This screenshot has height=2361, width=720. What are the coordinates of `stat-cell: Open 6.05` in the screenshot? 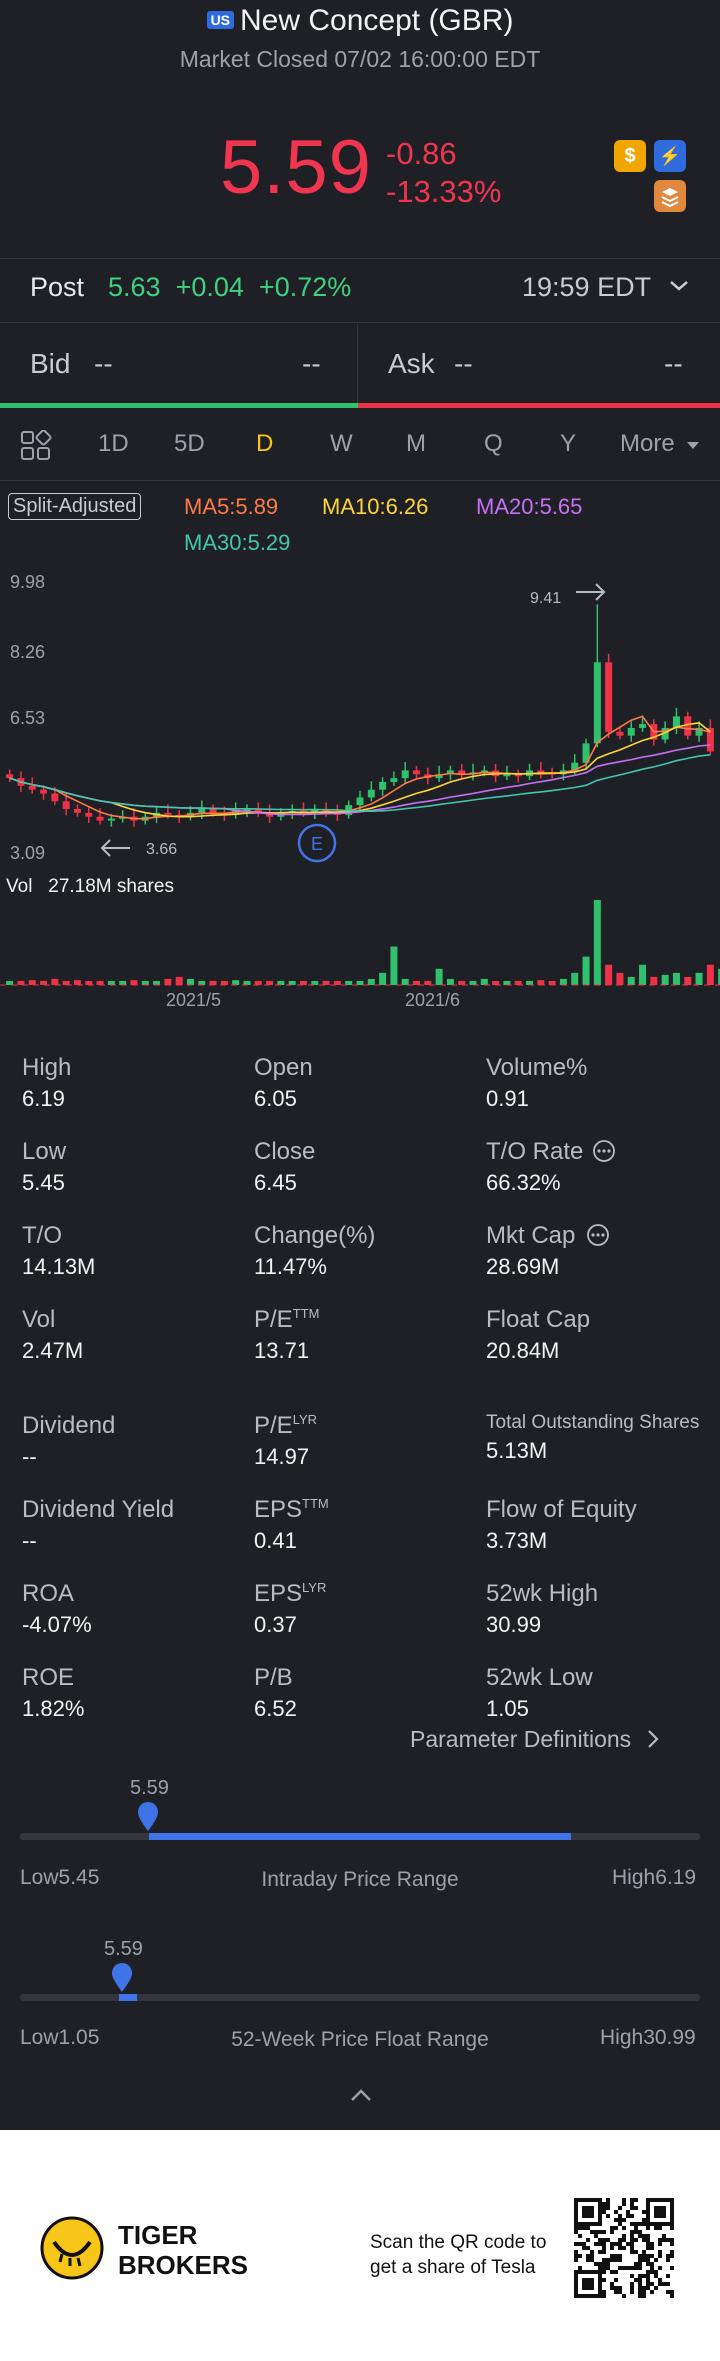 It's located at (283, 1083).